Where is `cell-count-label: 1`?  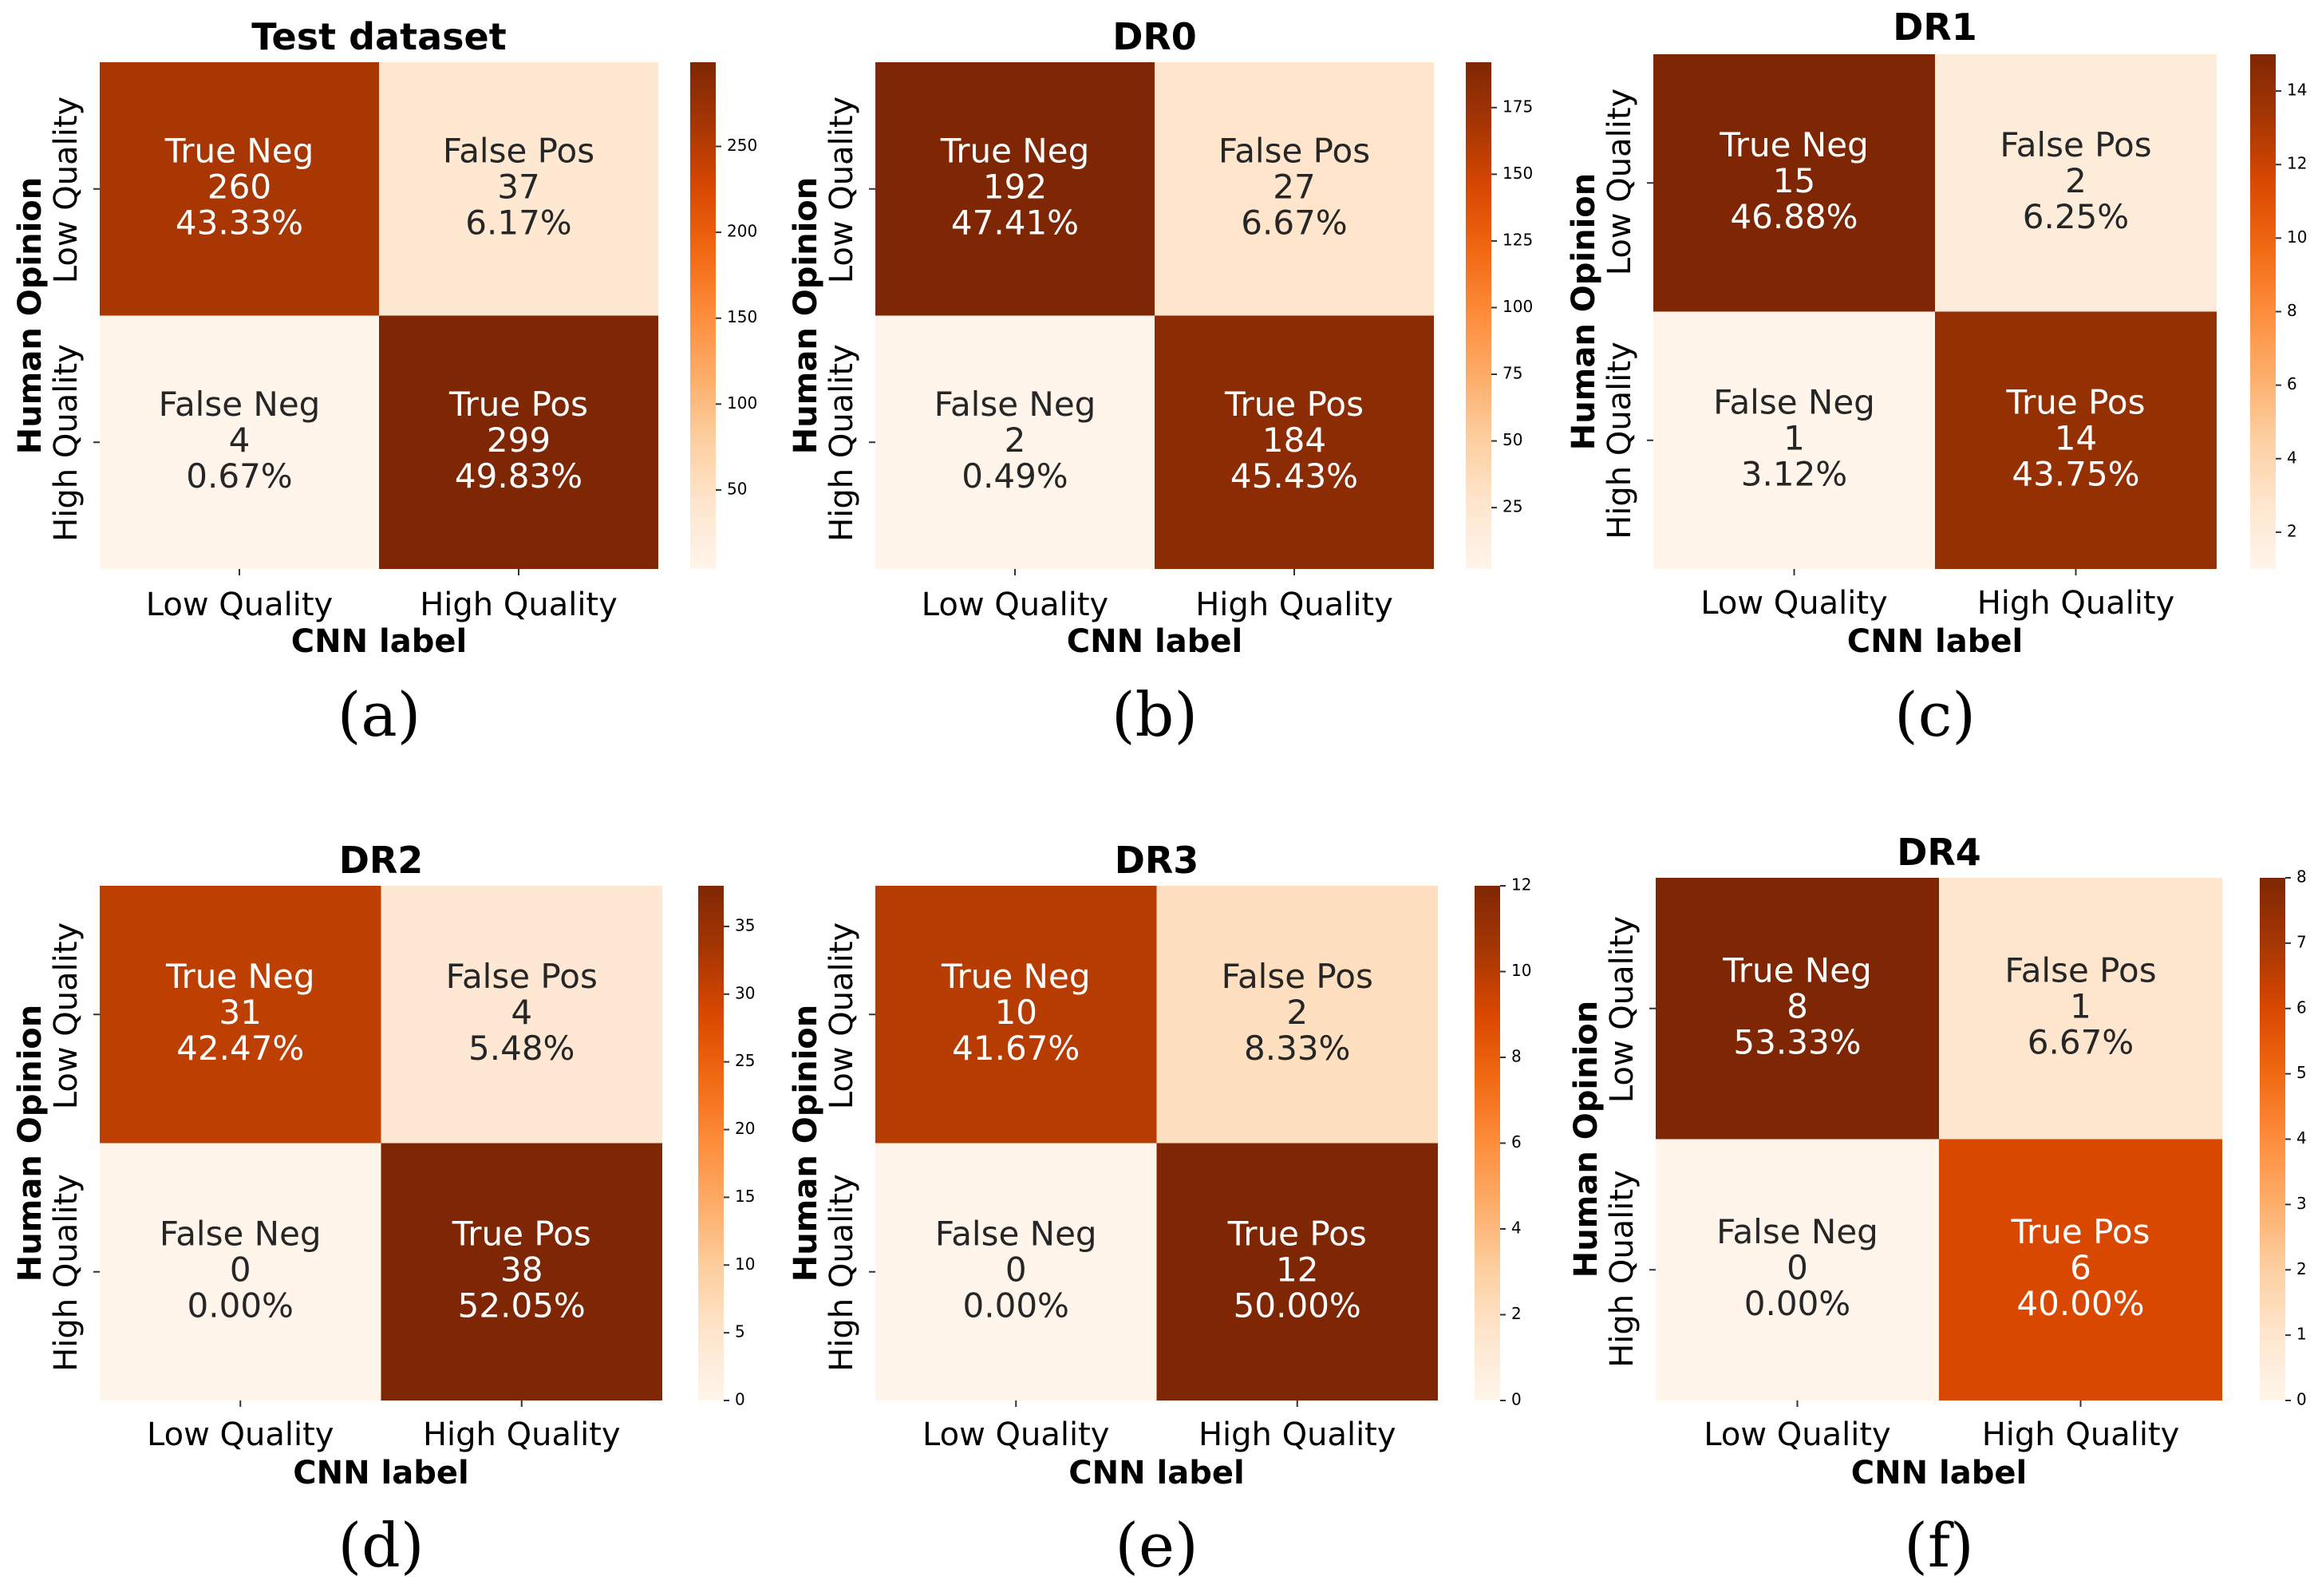
cell-count-label: 1 is located at coordinates (2080, 1005).